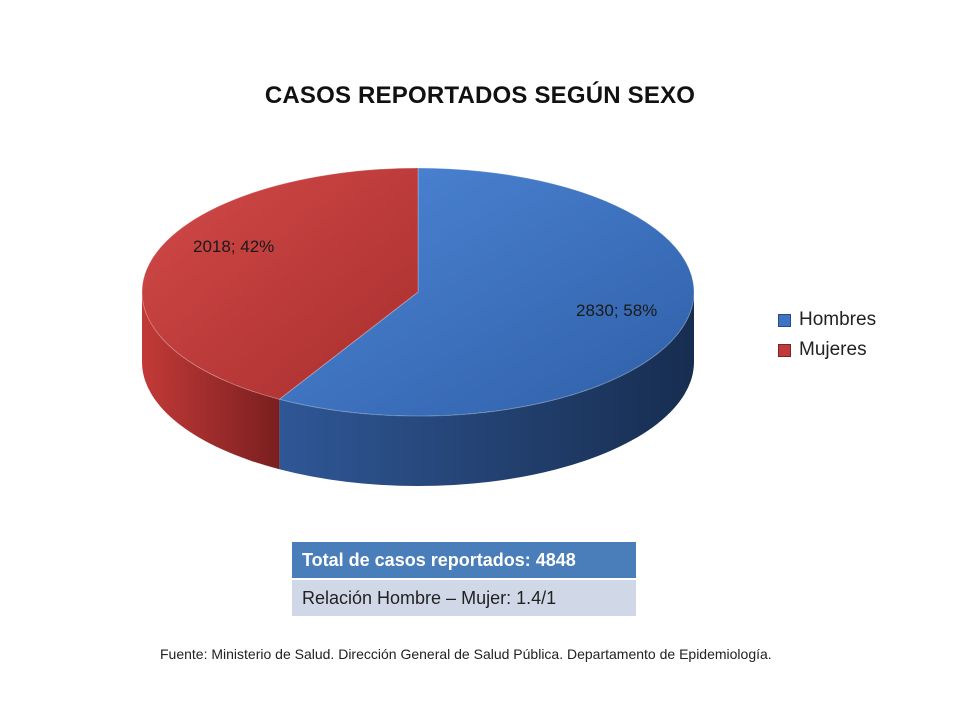  What do you see at coordinates (784, 350) in the screenshot?
I see `legend-swatch-mujeres` at bounding box center [784, 350].